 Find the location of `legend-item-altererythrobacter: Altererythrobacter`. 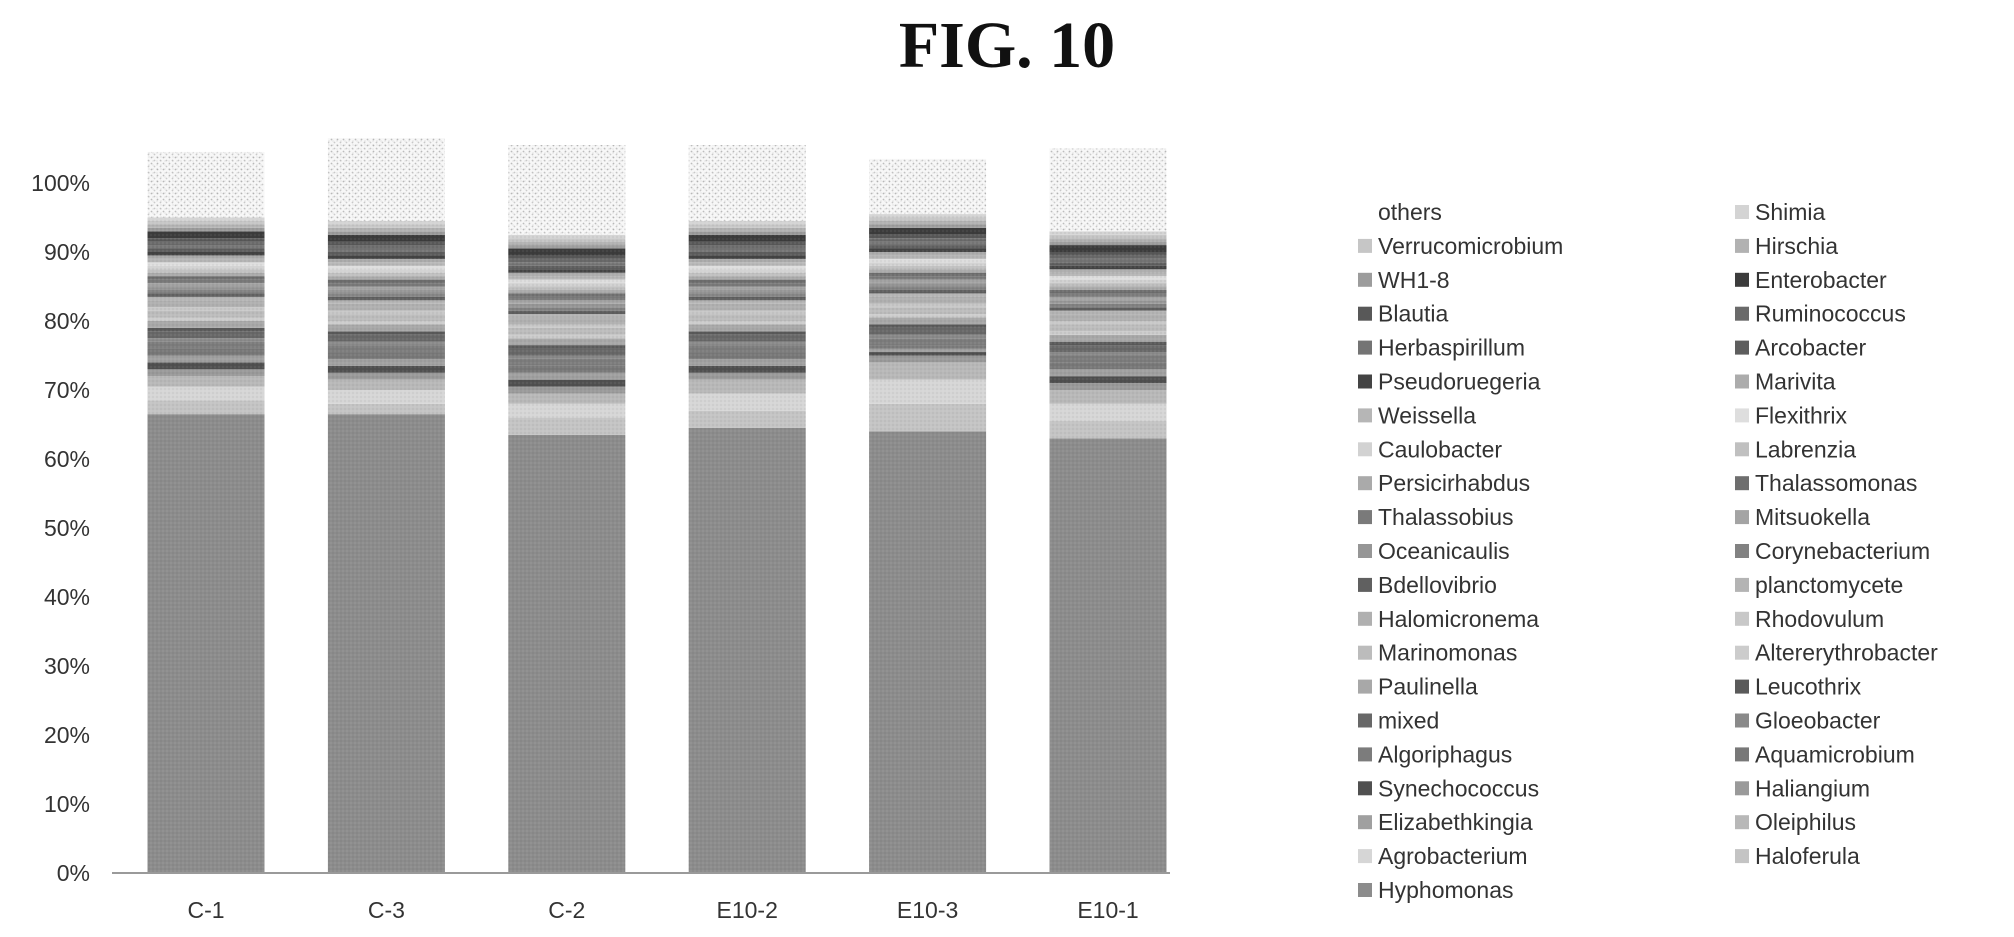

legend-item-altererythrobacter: Altererythrobacter is located at coordinates (1836, 653).